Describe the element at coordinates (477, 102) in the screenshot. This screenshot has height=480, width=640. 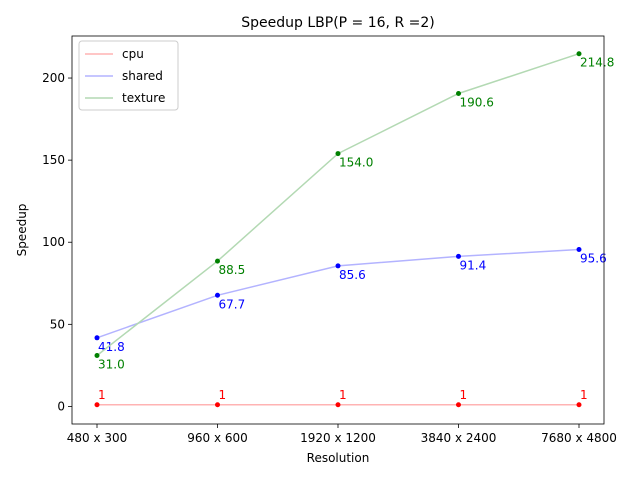
I see `data-label-texture: 190.6` at that location.